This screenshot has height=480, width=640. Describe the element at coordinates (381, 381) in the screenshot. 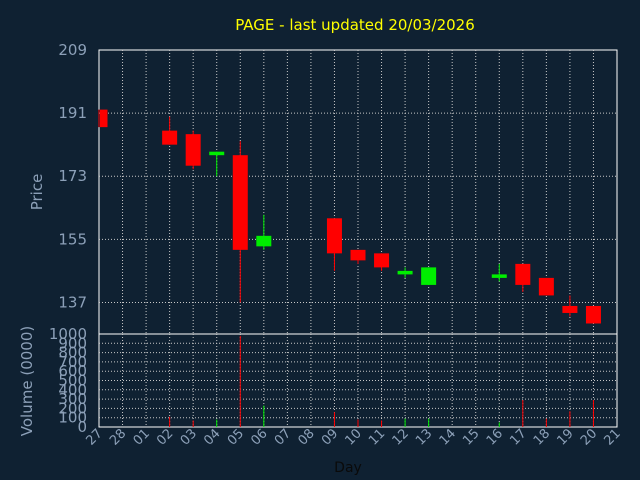

I see `volume-bars` at that location.